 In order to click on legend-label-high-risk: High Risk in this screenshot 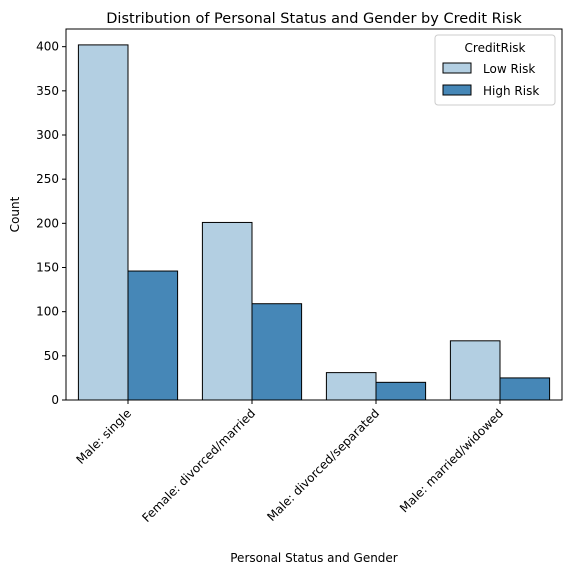, I will do `click(511, 91)`.